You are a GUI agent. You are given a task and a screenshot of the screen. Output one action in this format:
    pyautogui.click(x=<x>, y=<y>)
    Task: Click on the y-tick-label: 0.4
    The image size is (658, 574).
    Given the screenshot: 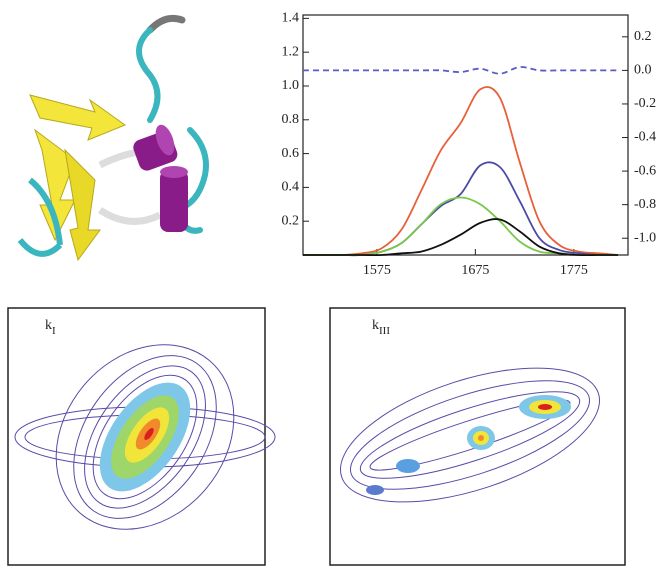 What is the action you would take?
    pyautogui.click(x=291, y=187)
    